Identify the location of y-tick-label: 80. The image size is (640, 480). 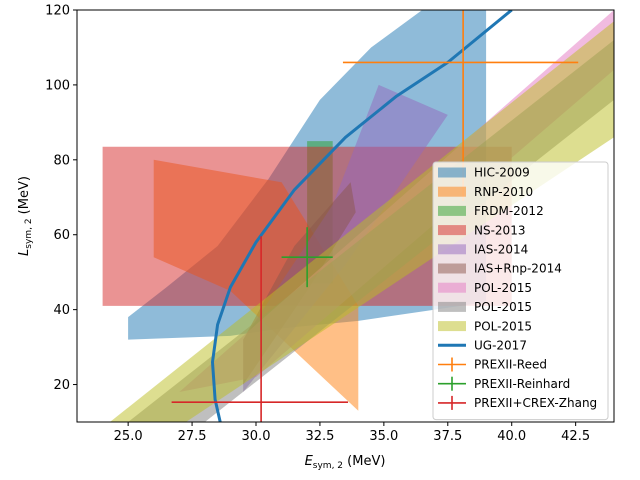
(61, 160).